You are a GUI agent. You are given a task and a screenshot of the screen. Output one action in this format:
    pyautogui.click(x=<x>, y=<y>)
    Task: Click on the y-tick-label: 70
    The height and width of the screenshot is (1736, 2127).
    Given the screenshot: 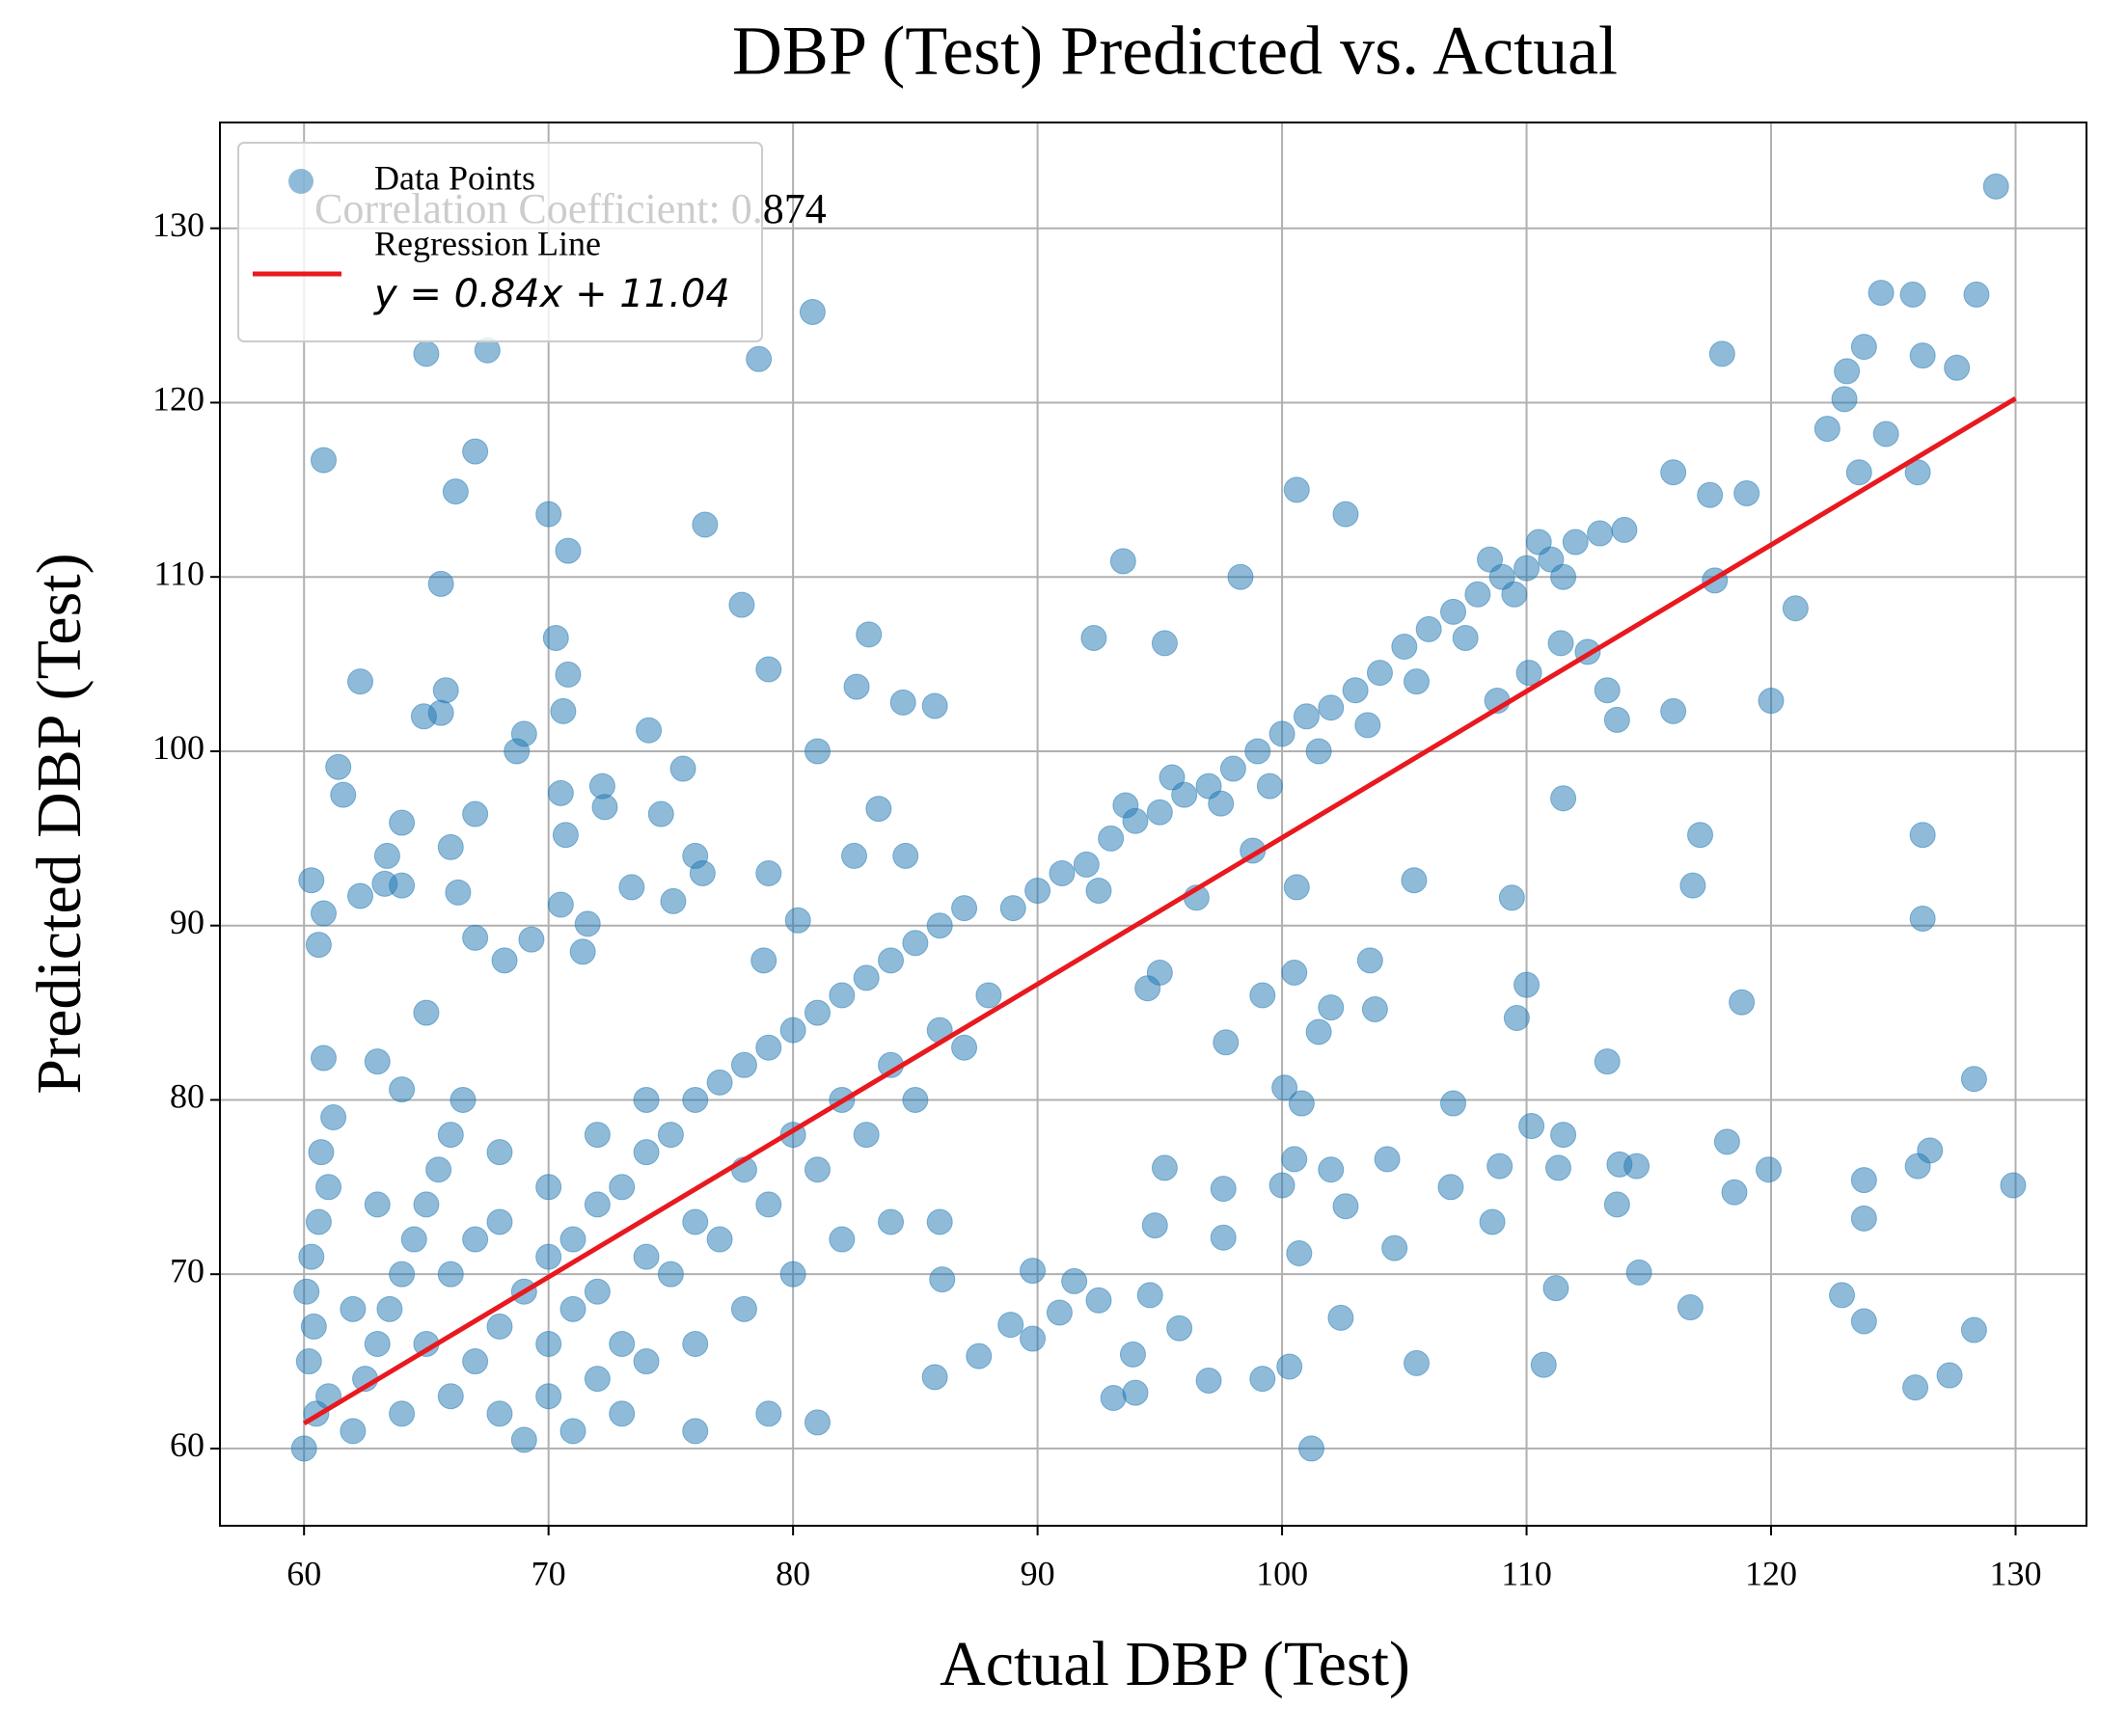 What is the action you would take?
    pyautogui.click(x=187, y=1270)
    